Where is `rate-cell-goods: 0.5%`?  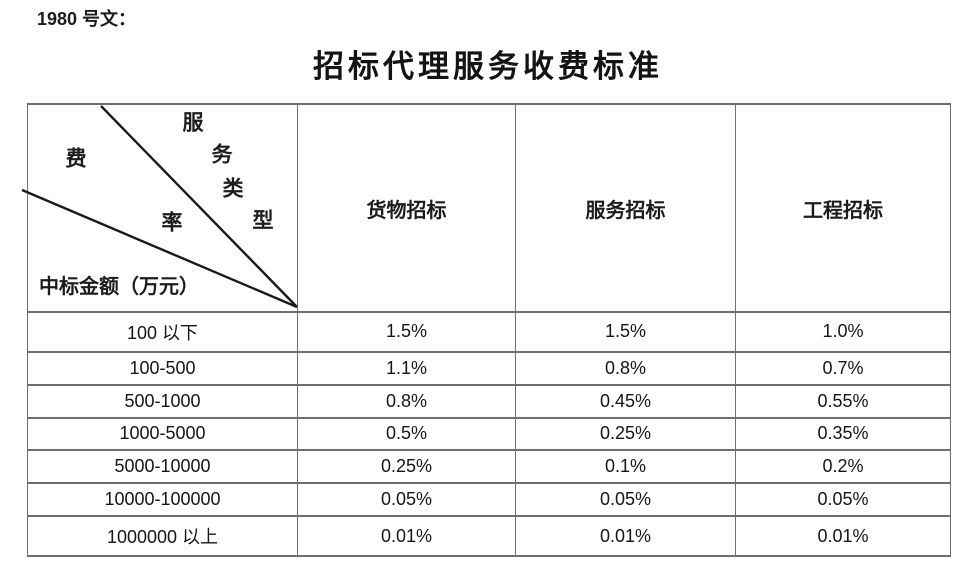
rate-cell-goods: 0.5% is located at coordinates (406, 434).